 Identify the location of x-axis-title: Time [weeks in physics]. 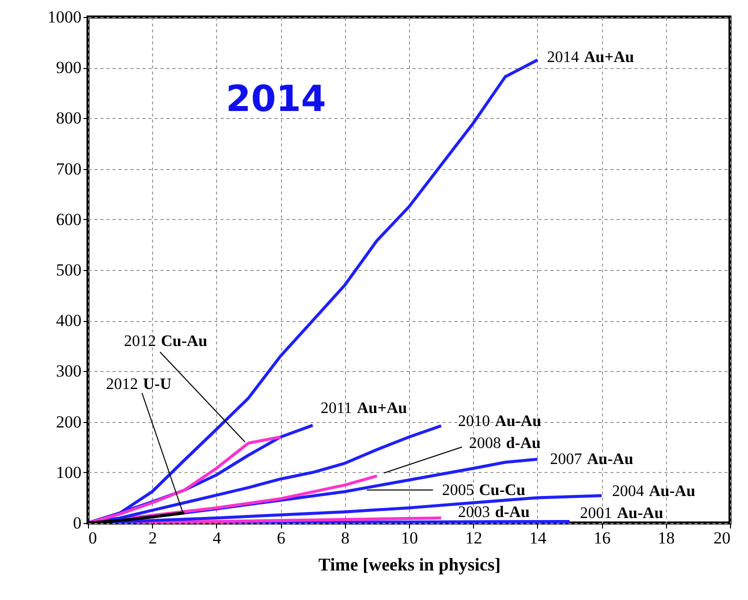
(409, 564).